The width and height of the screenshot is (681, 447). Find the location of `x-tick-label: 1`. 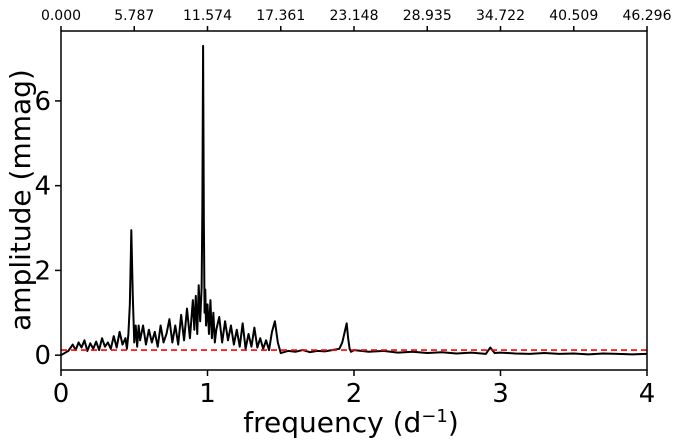

x-tick-label: 1 is located at coordinates (207, 394).